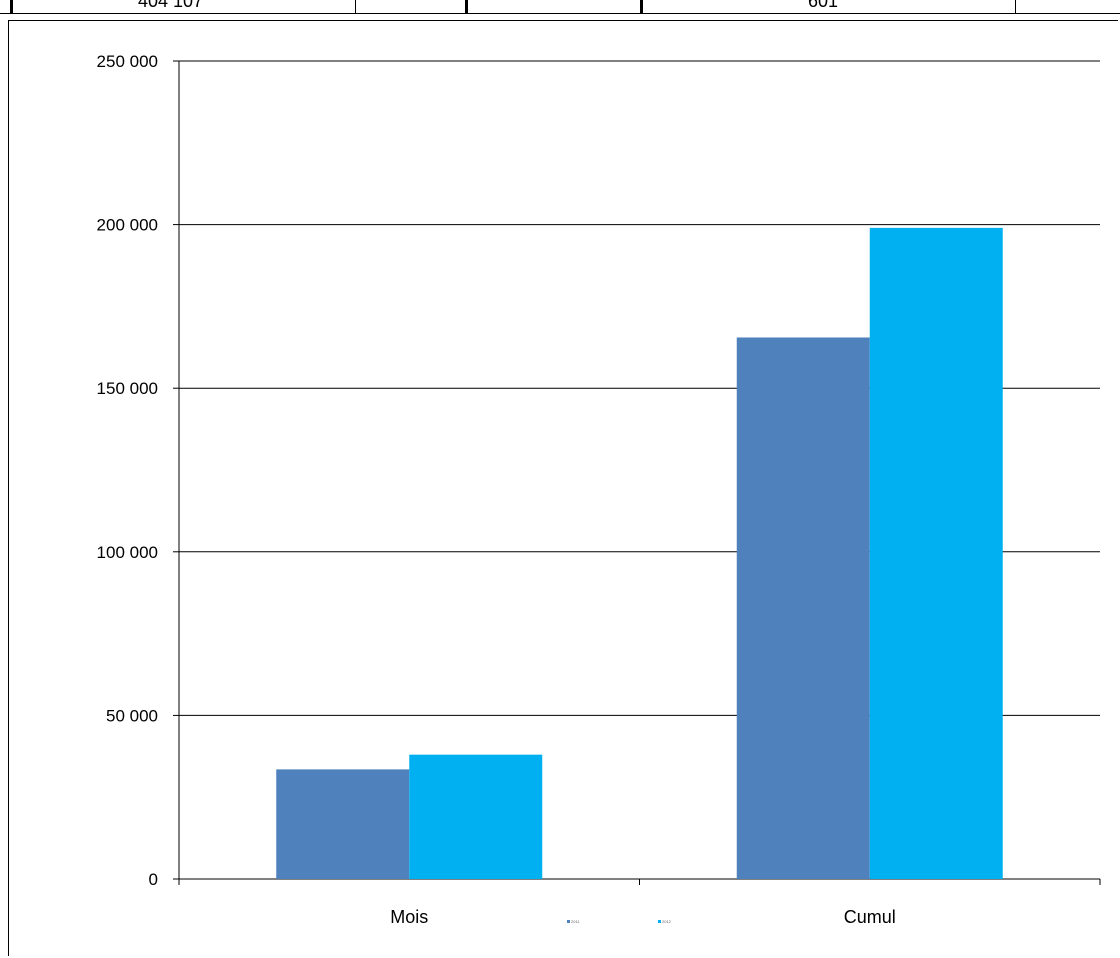 The height and width of the screenshot is (958, 1120). Describe the element at coordinates (560, 7) in the screenshot. I see `table-row-fragment: 404 107 601` at that location.